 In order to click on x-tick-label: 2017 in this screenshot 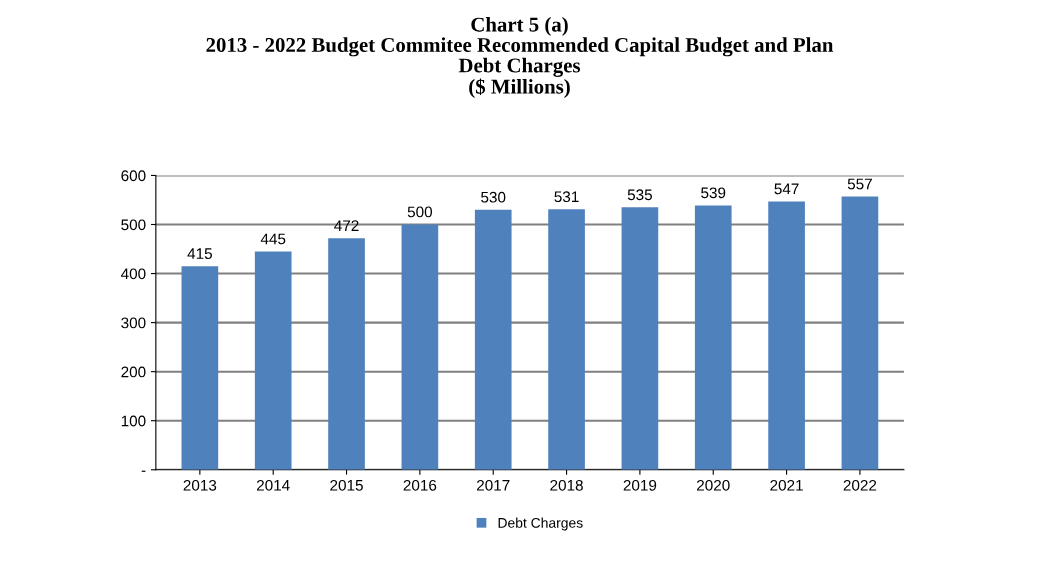, I will do `click(493, 485)`.